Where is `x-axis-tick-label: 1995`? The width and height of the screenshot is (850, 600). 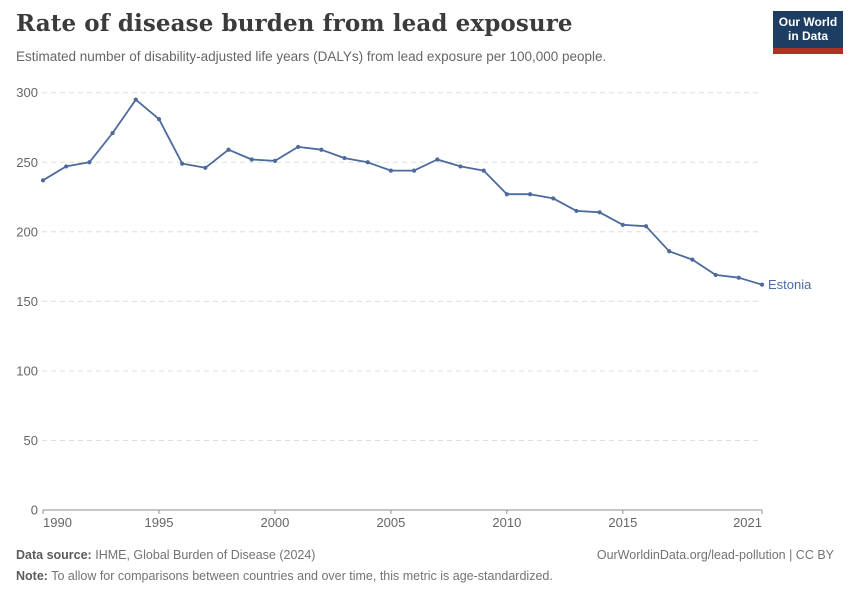 x-axis-tick-label: 1995 is located at coordinates (159, 522).